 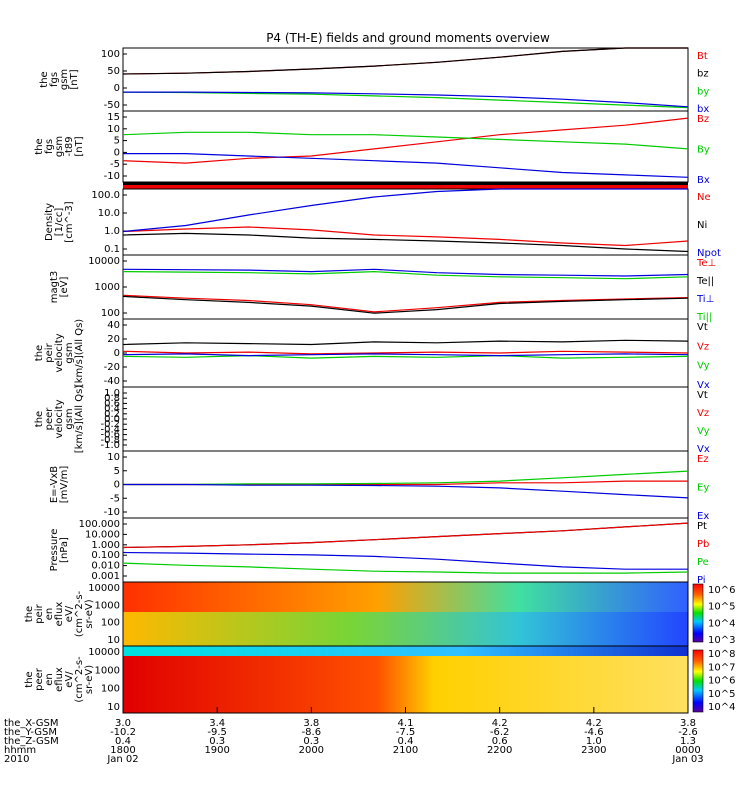 I want to click on y-tick-label: 40, so click(x=113, y=325).